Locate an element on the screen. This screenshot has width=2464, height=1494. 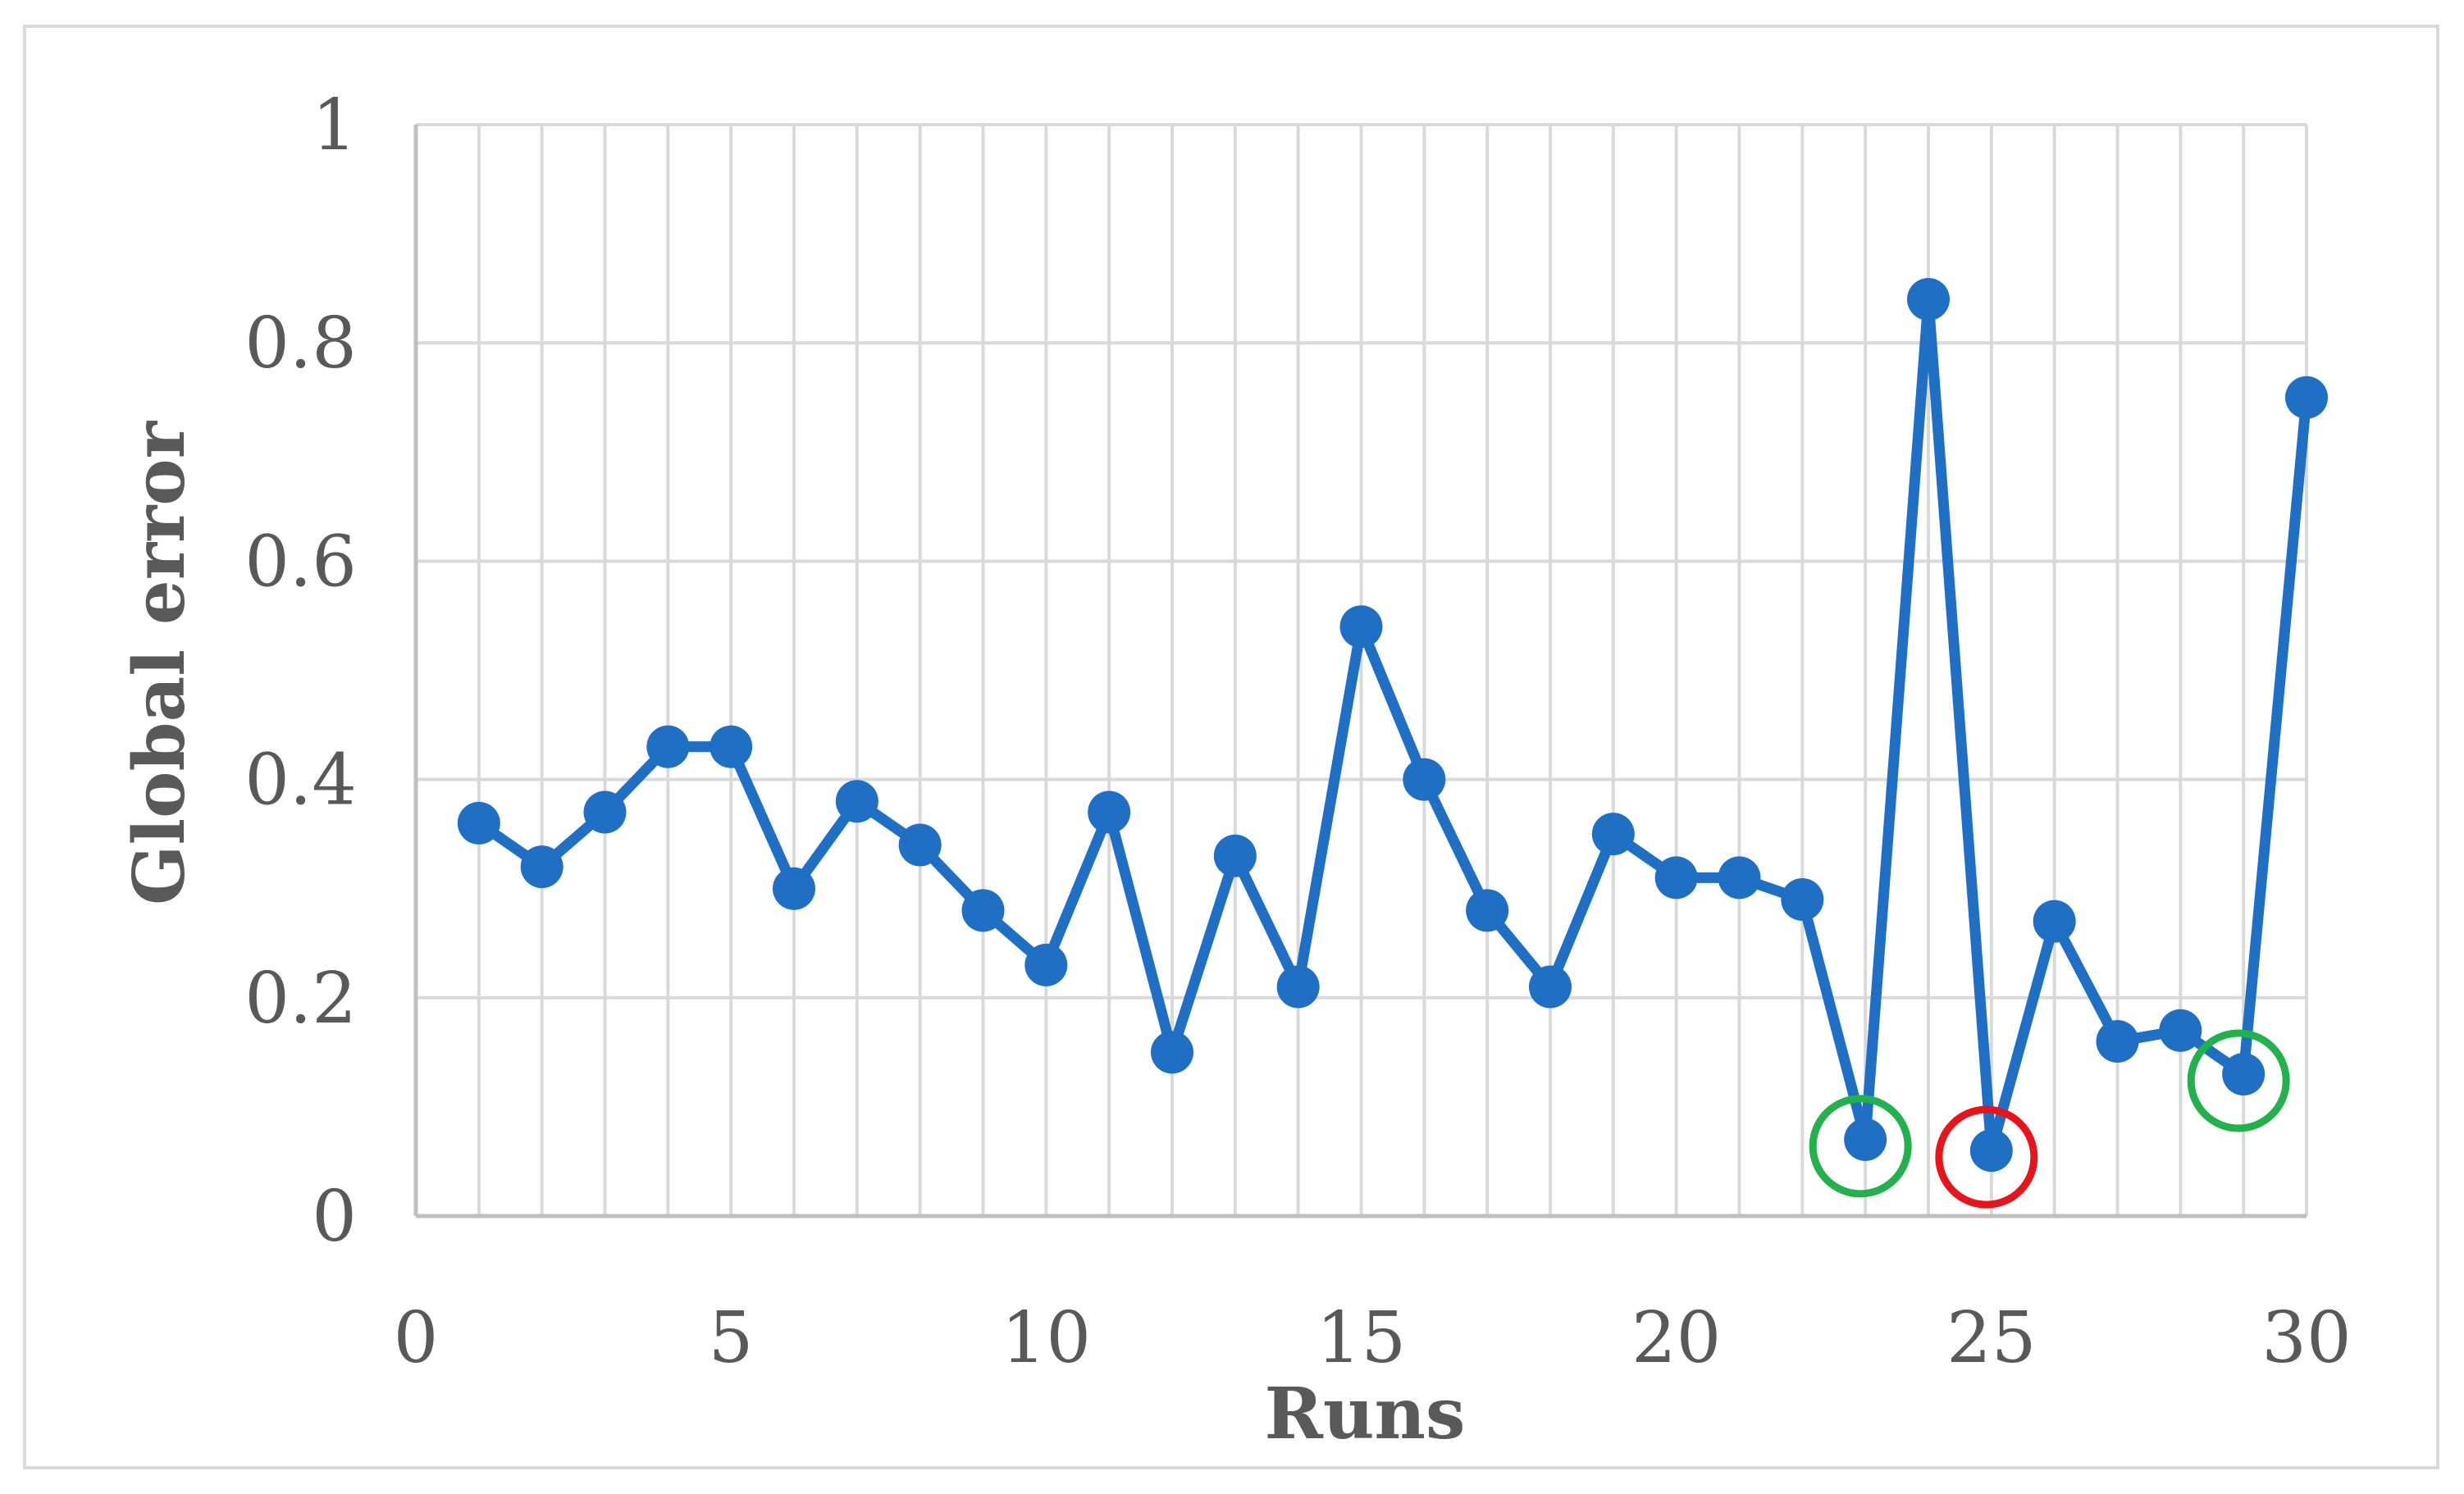
x-tick-label: 30 is located at coordinates (2306, 1338).